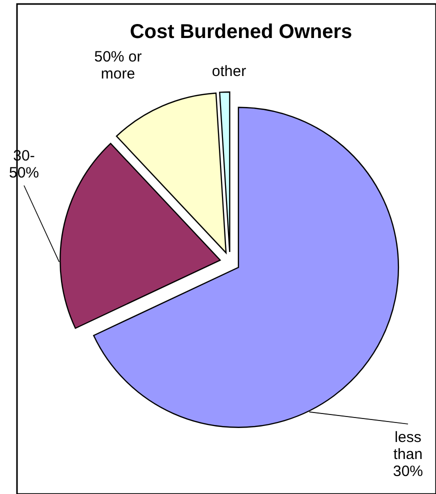 The height and width of the screenshot is (494, 436). I want to click on slice-label: other, so click(229, 71).